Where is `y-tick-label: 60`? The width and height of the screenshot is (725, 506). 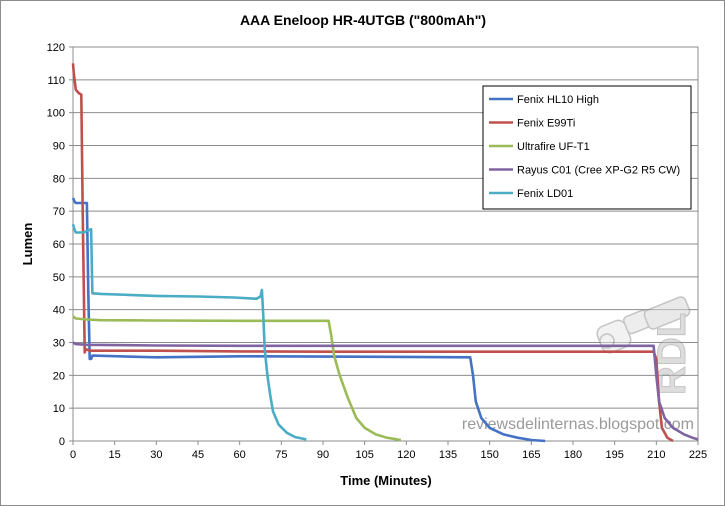
y-tick-label: 60 is located at coordinates (59, 245).